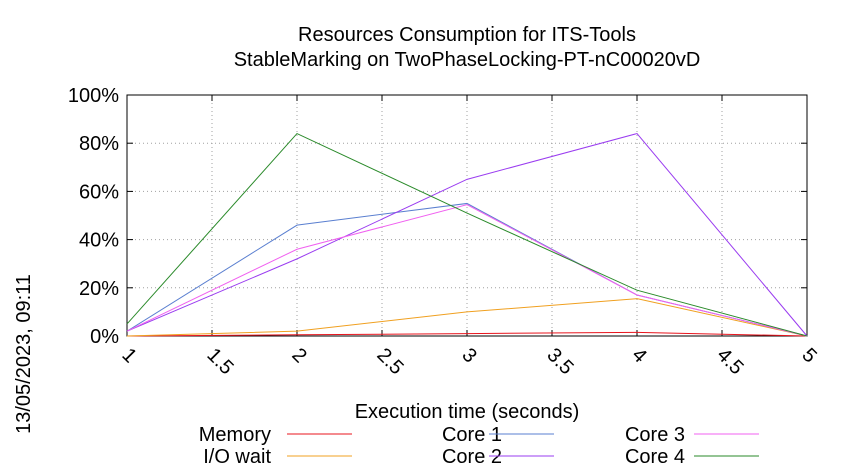 The image size is (850, 475). I want to click on legend-label-core-3: Core 3, so click(655, 435).